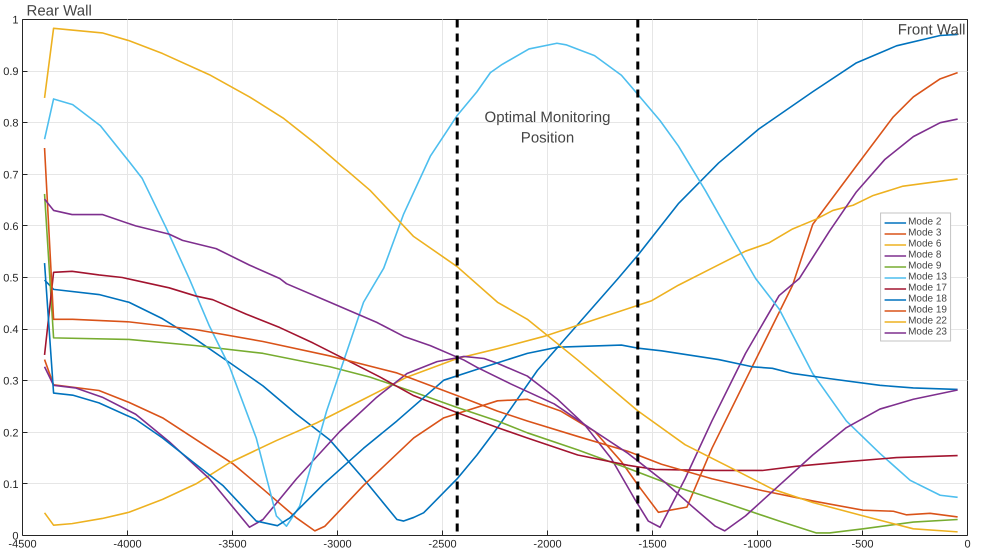  Describe the element at coordinates (932, 30) in the screenshot. I see `annotation: Front Wall` at that location.